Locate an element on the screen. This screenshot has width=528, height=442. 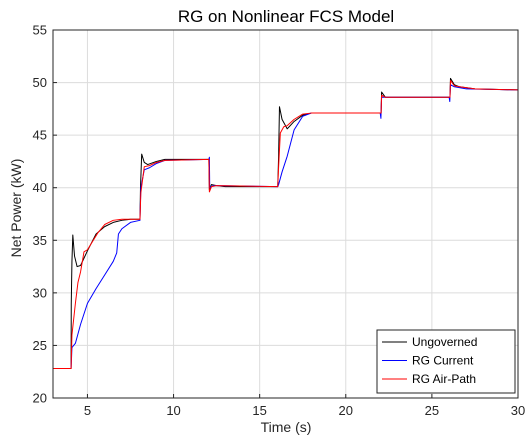
y-tick-label: 35 is located at coordinates (40, 240).